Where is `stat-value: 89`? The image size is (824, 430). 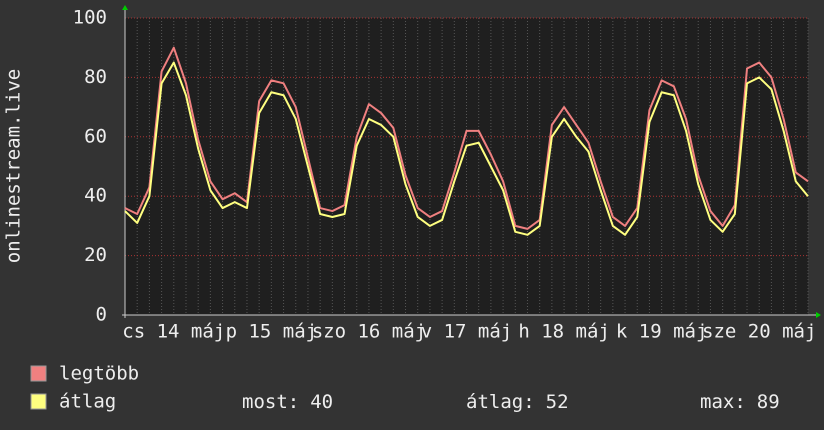 stat-value: 89 is located at coordinates (768, 402).